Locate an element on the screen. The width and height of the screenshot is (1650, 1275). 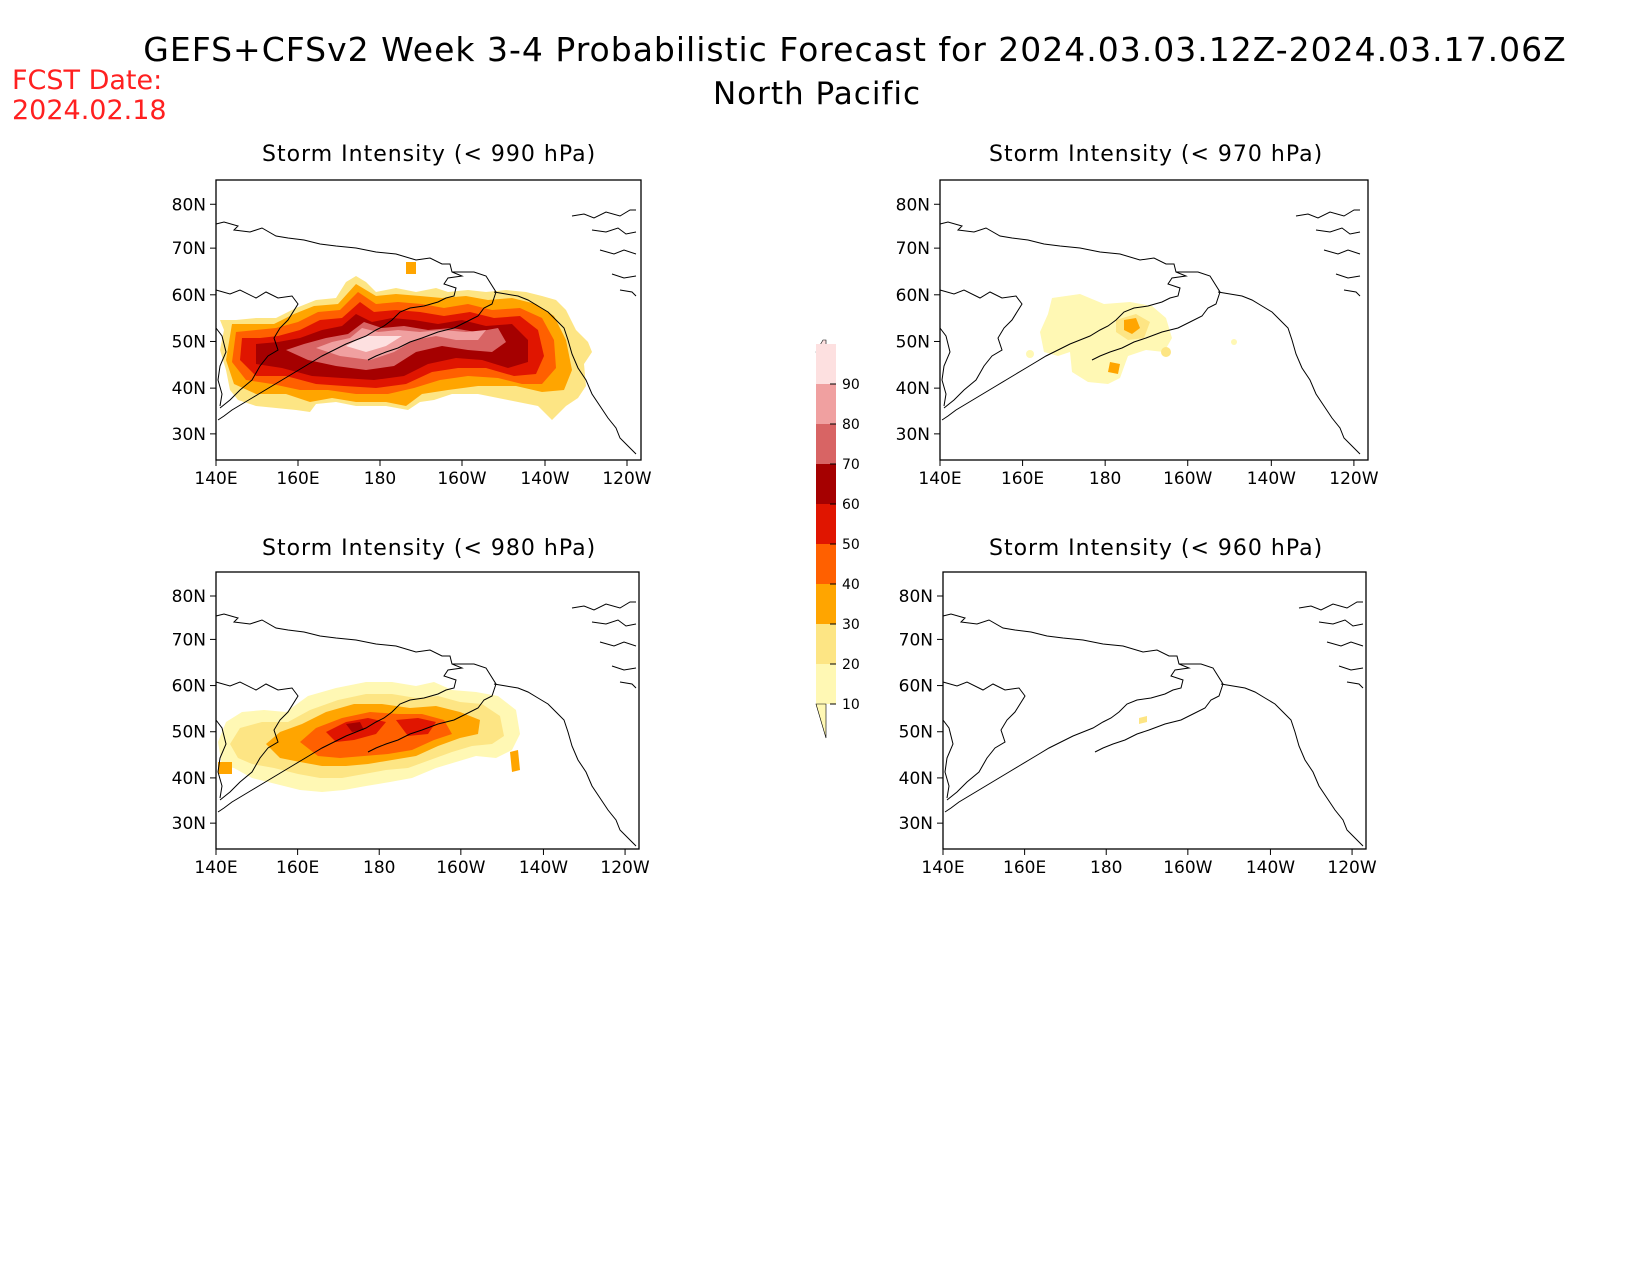
legend-bottom-tip is located at coordinates (821, 721).